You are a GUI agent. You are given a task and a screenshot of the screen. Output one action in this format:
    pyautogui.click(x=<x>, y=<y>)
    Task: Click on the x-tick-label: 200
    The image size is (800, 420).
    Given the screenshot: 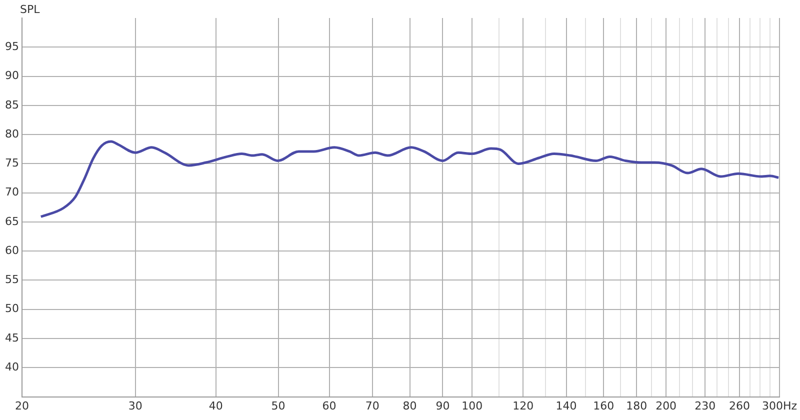 What is the action you would take?
    pyautogui.click(x=666, y=405)
    